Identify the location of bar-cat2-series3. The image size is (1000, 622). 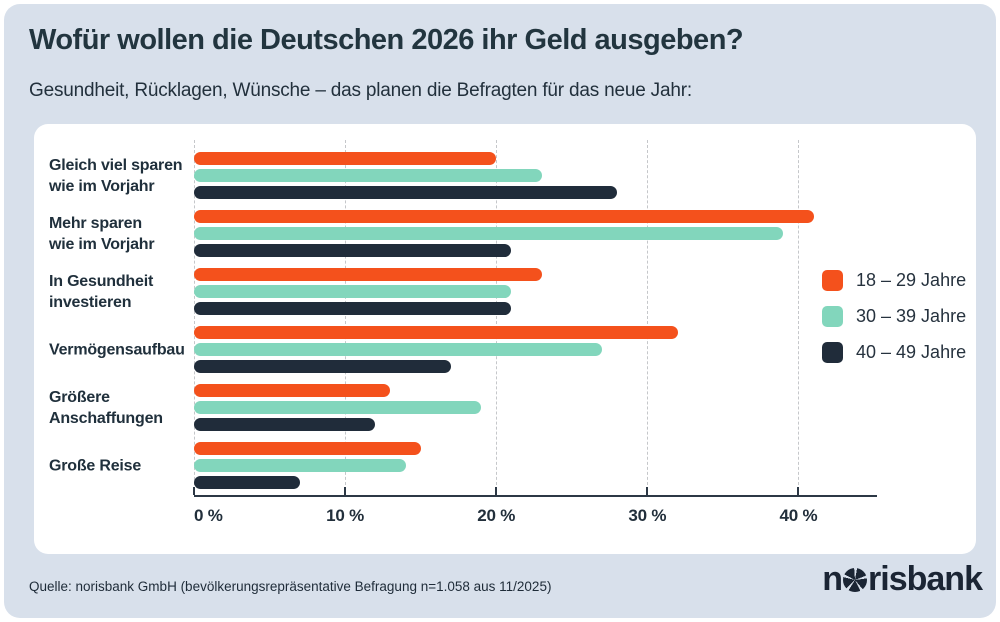
(353, 250).